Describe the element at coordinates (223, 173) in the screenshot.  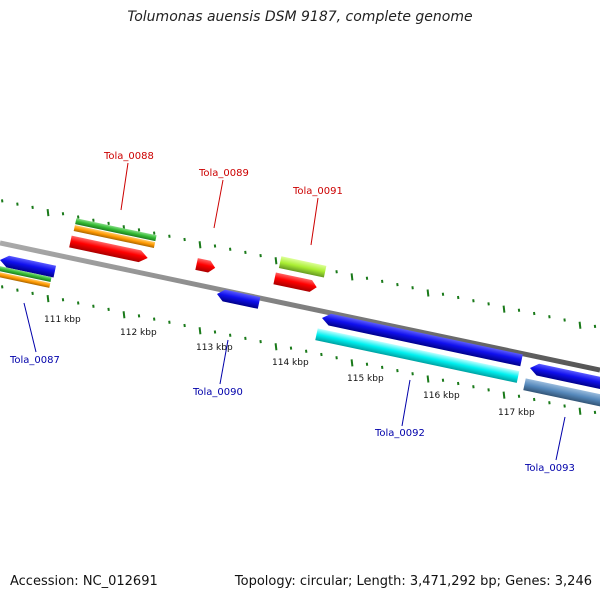
I see `gene-label-tola-0089: Tola_0089` at that location.